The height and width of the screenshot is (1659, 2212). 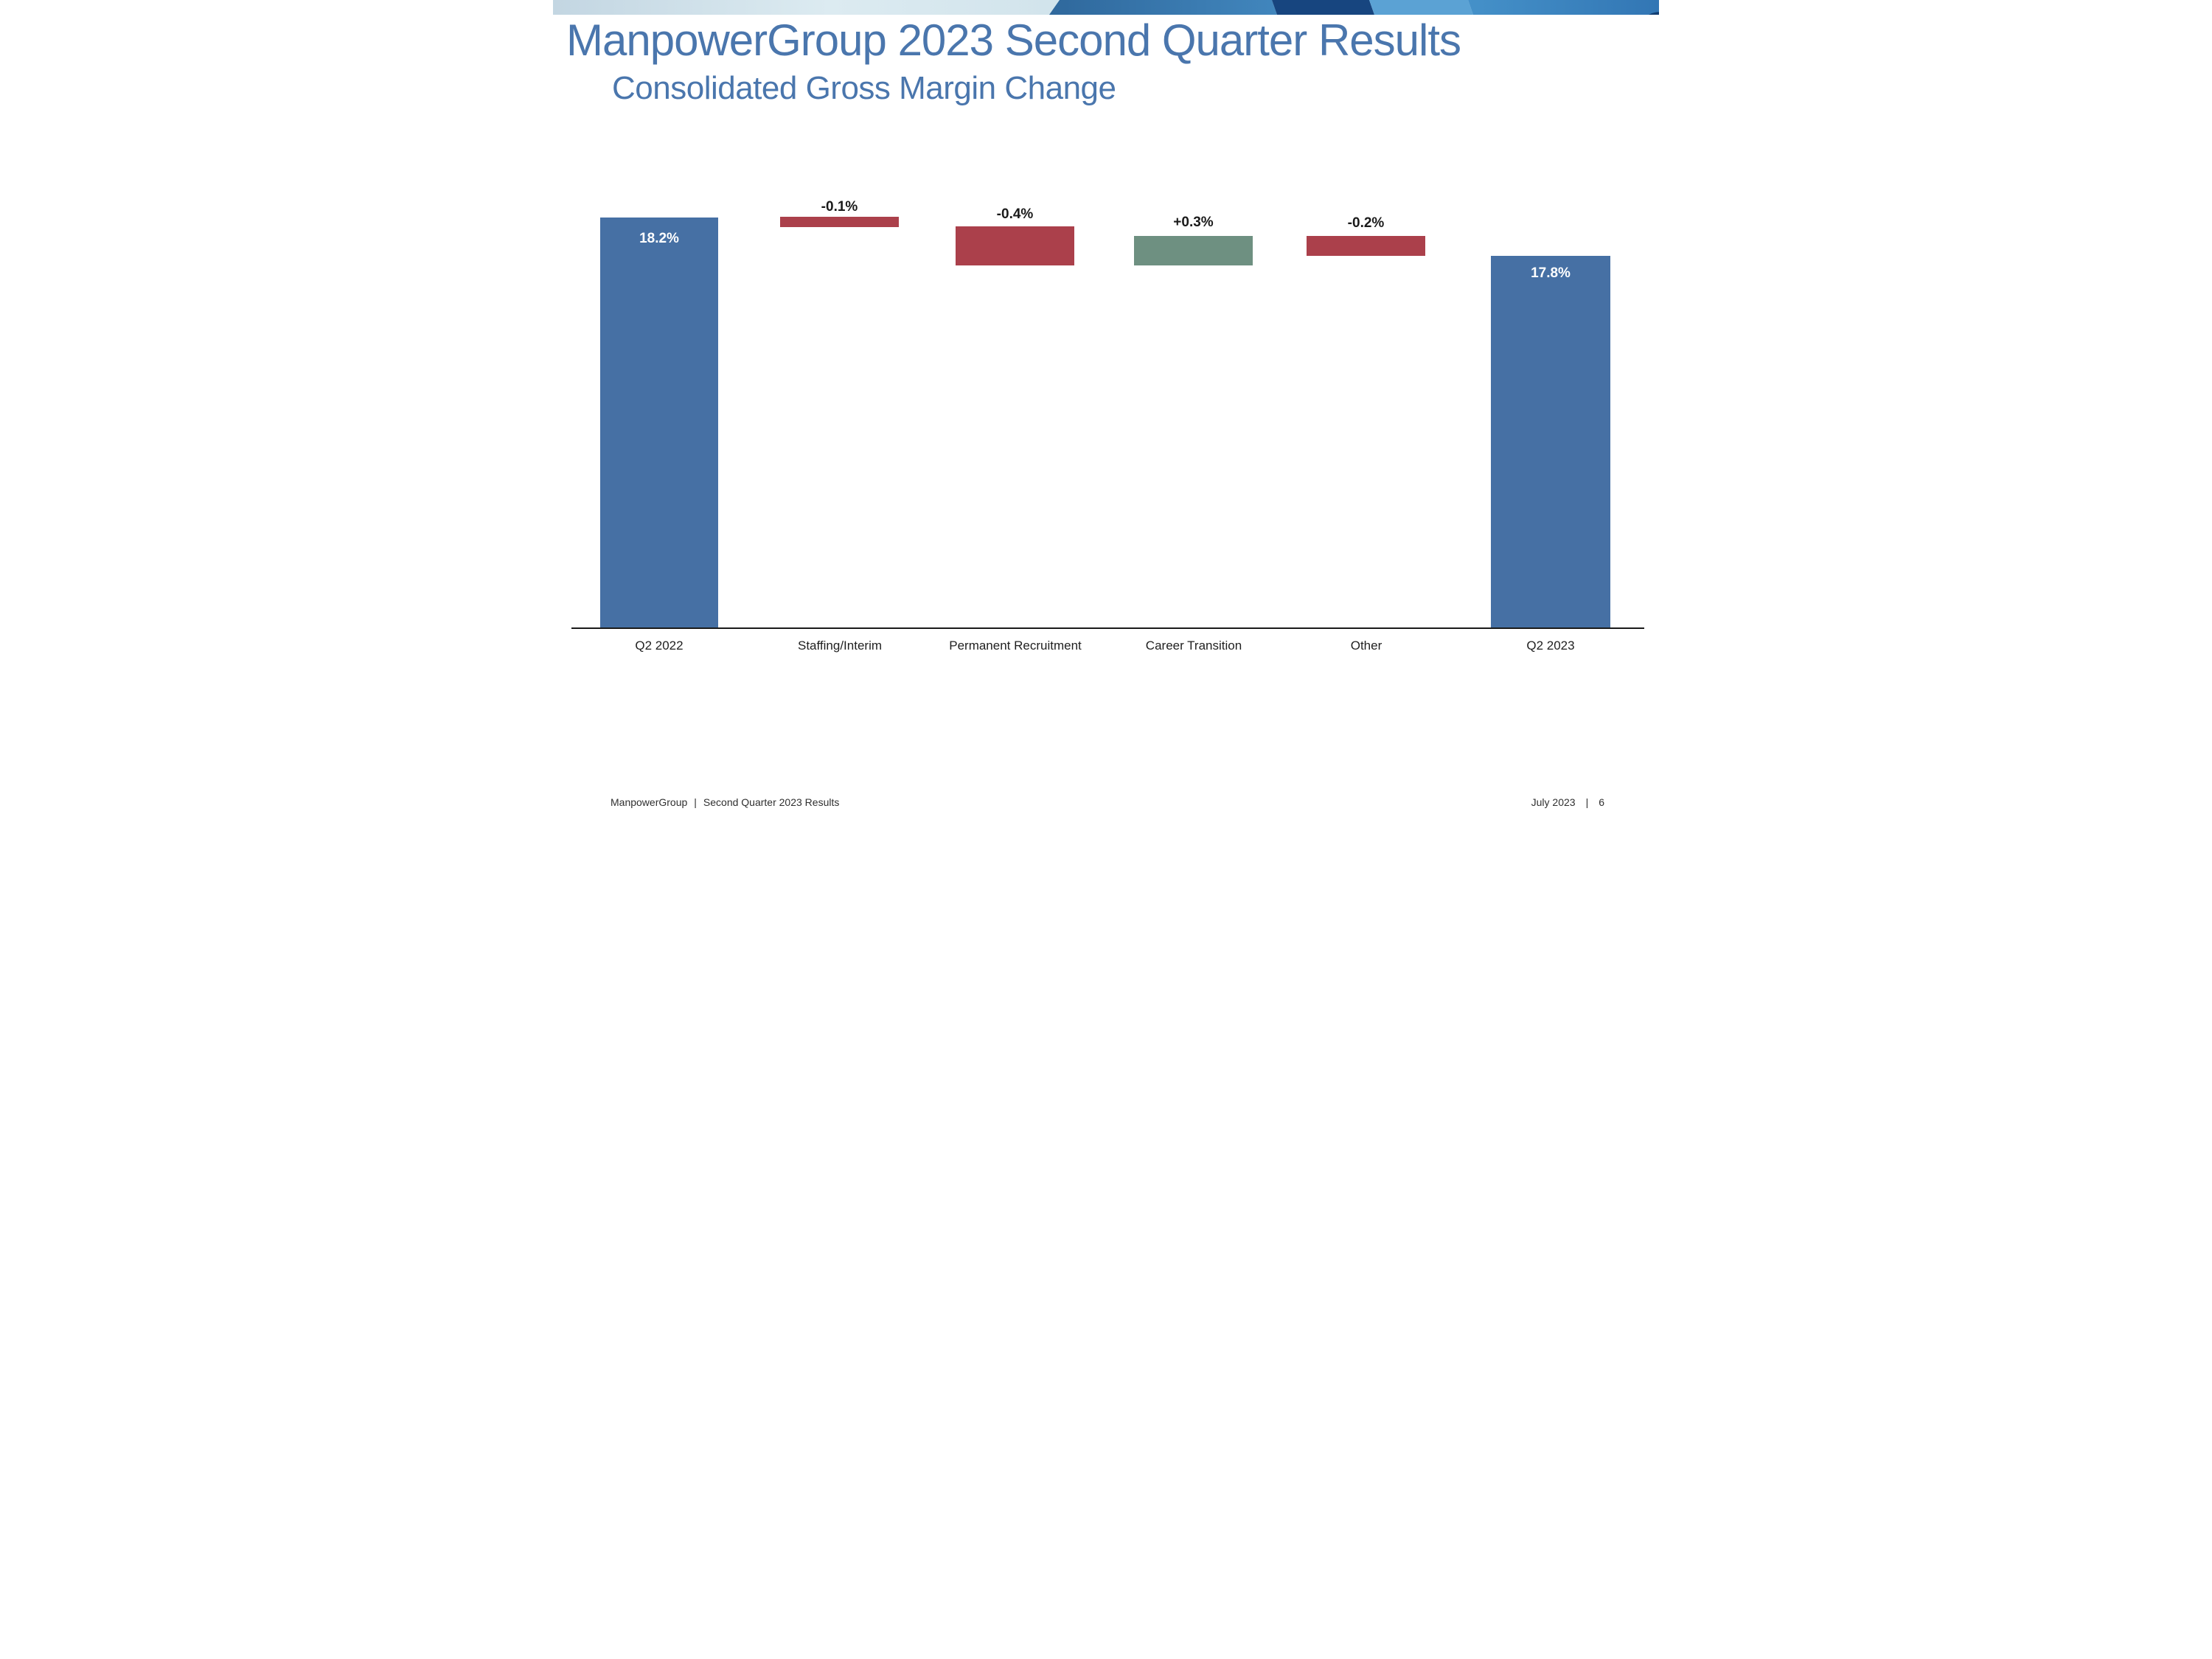 I want to click on value-label-permanent-recruitment: -0.4%, so click(x=1015, y=214).